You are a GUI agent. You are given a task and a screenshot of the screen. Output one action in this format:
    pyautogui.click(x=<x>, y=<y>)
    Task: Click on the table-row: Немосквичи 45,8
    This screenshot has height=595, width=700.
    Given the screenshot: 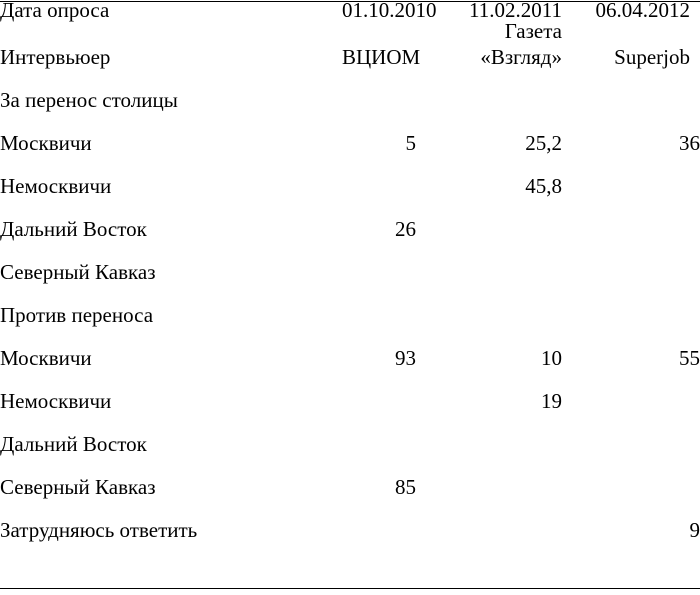 What is the action you would take?
    pyautogui.click(x=350, y=175)
    